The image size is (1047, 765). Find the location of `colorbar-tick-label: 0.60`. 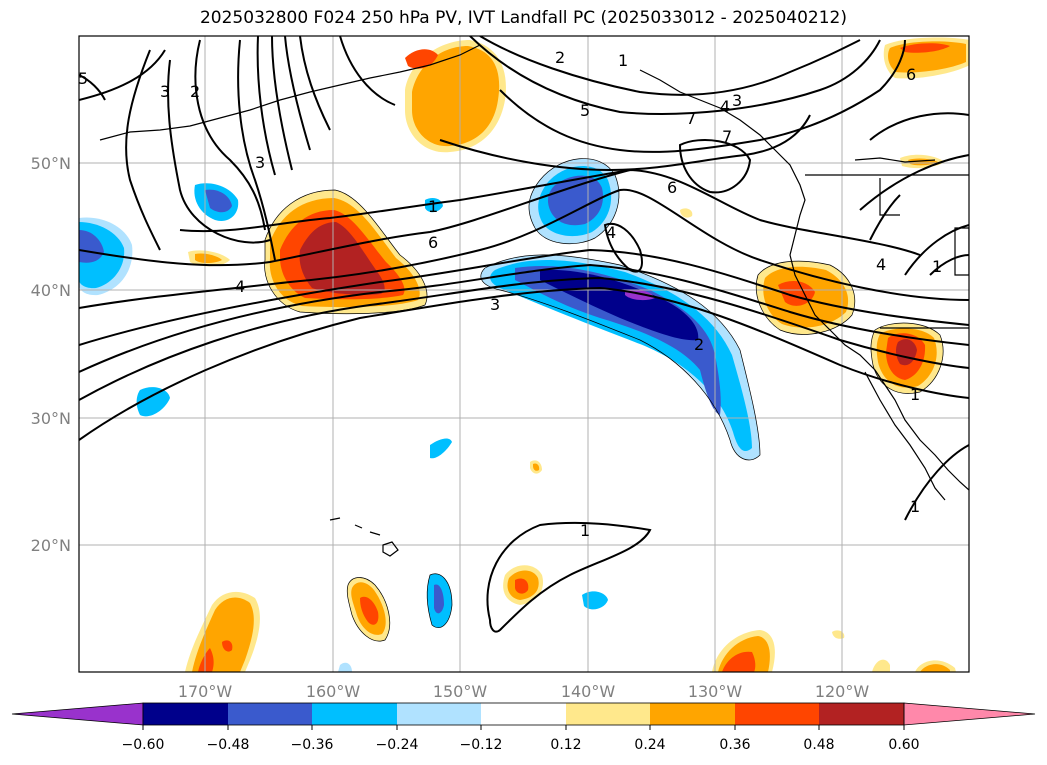

colorbar-tick-label: 0.60 is located at coordinates (903, 745).